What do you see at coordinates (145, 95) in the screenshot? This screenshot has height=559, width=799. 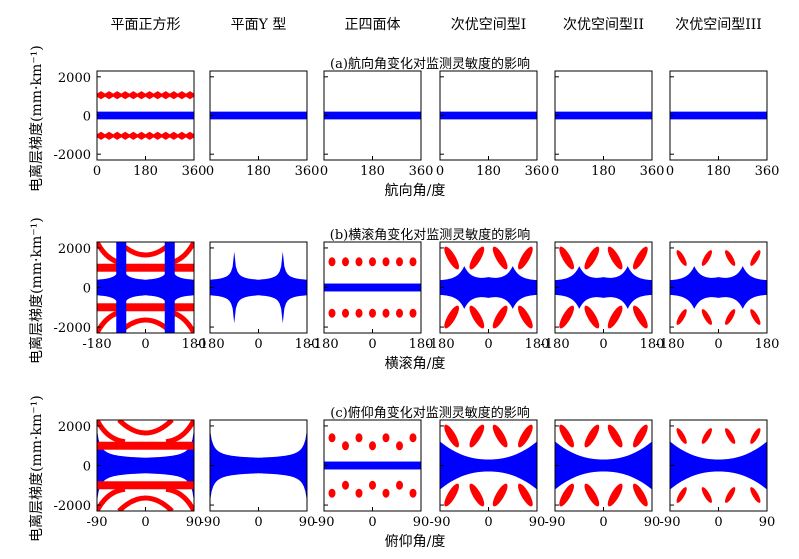 I see `series-wavy-band` at bounding box center [145, 95].